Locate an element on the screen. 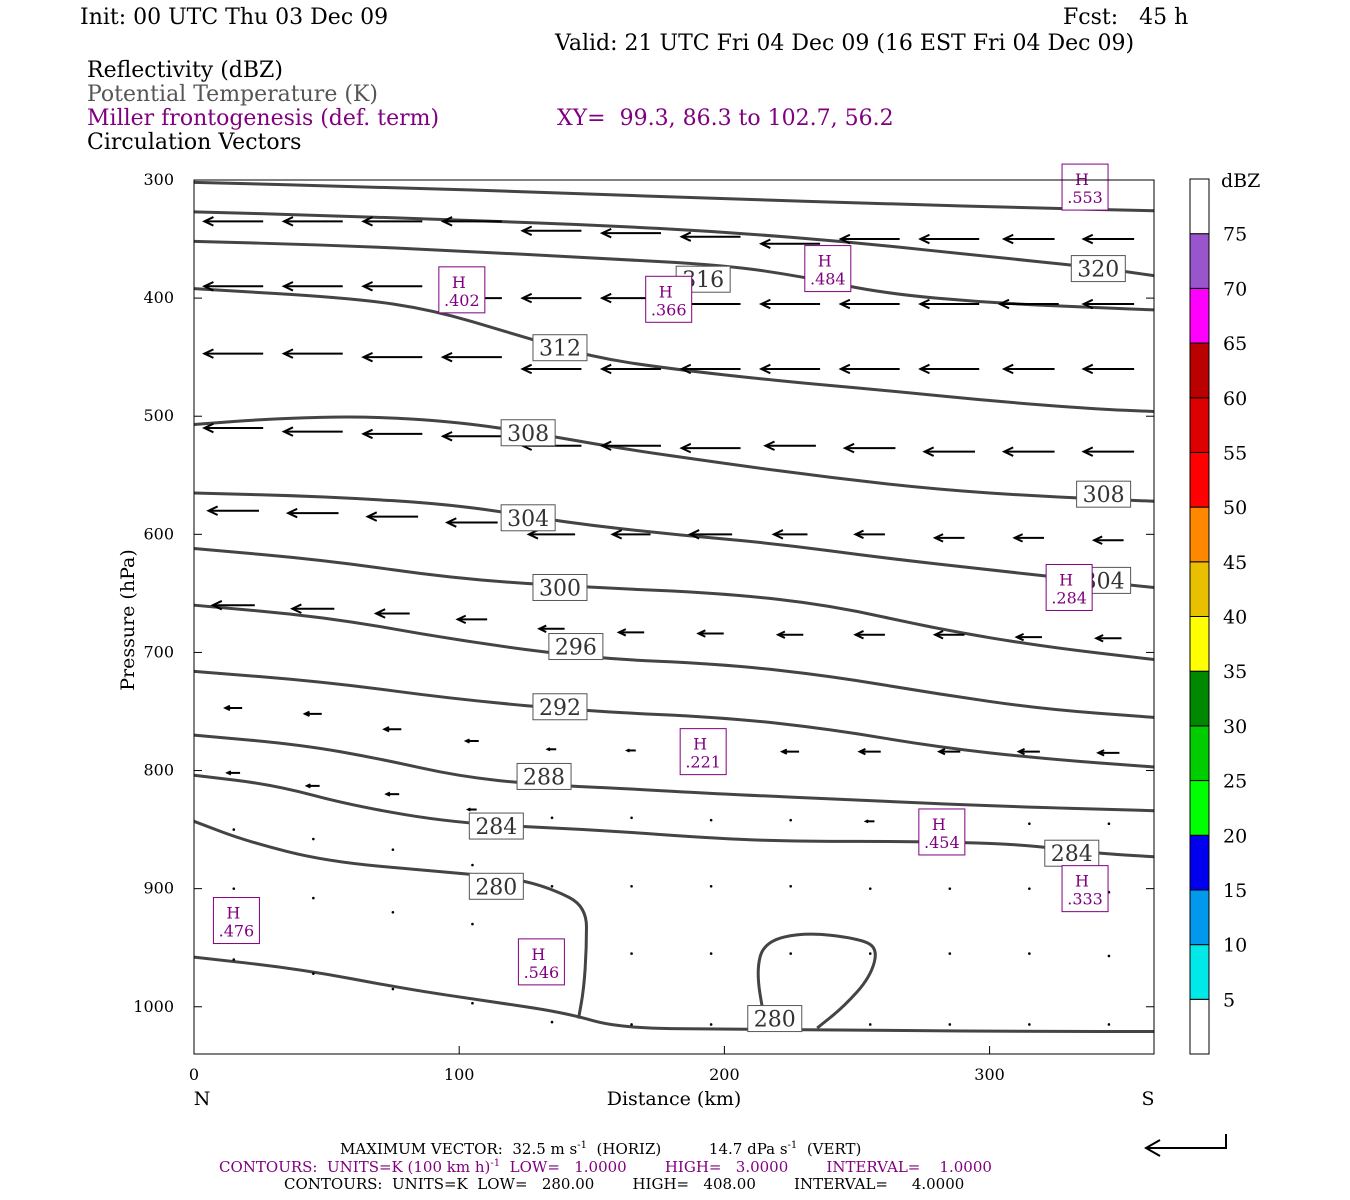 The width and height of the screenshot is (1350, 1200). colorbar-tick-label: 30 is located at coordinates (1235, 727).